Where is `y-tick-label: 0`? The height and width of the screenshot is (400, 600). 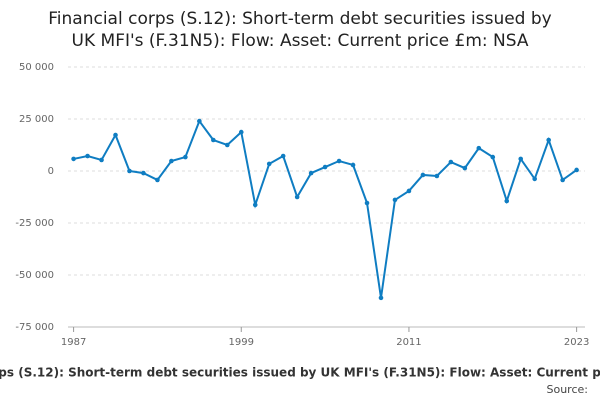 y-tick-label: 0 is located at coordinates (51, 171).